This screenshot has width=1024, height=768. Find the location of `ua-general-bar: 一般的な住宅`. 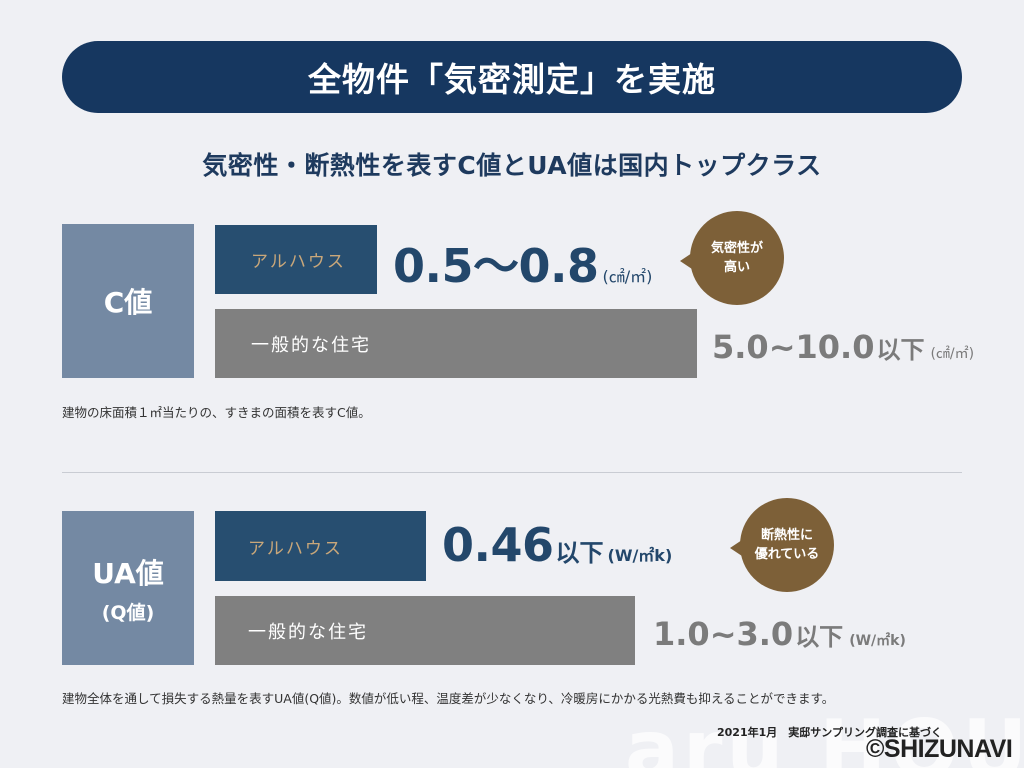

ua-general-bar: 一般的な住宅 is located at coordinates (425, 630).